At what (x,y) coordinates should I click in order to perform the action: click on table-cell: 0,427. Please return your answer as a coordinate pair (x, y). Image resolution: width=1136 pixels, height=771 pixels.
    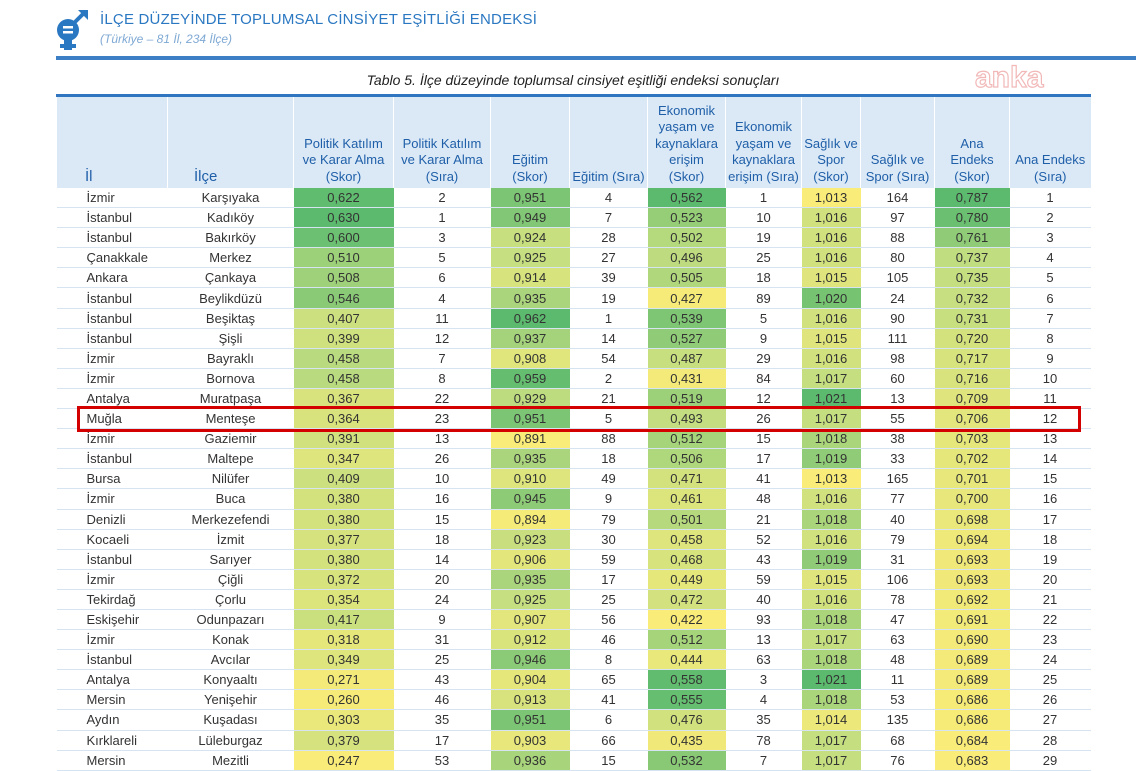
    Looking at the image, I should click on (686, 298).